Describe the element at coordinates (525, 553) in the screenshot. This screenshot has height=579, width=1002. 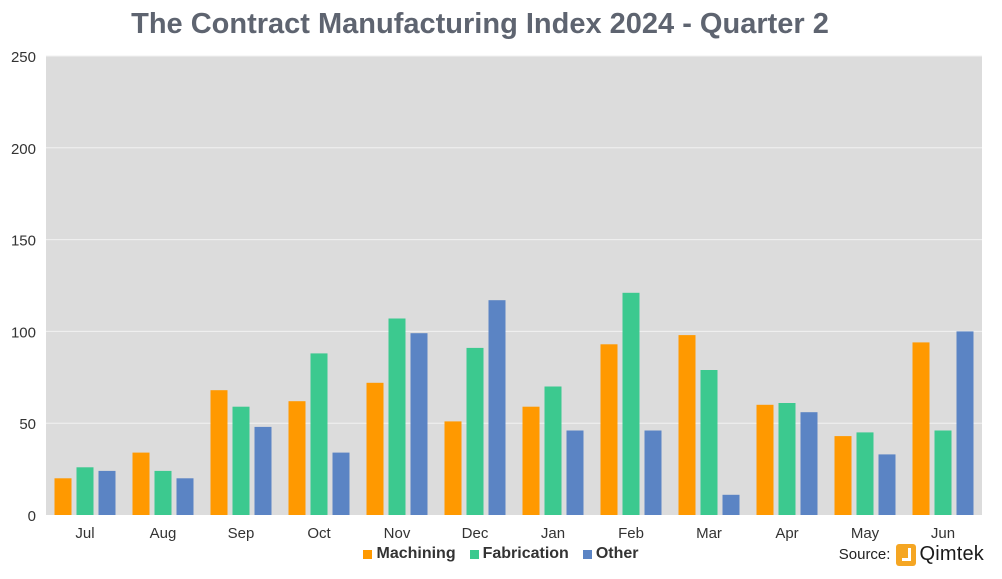
I see `legend-label: Fabrication` at that location.